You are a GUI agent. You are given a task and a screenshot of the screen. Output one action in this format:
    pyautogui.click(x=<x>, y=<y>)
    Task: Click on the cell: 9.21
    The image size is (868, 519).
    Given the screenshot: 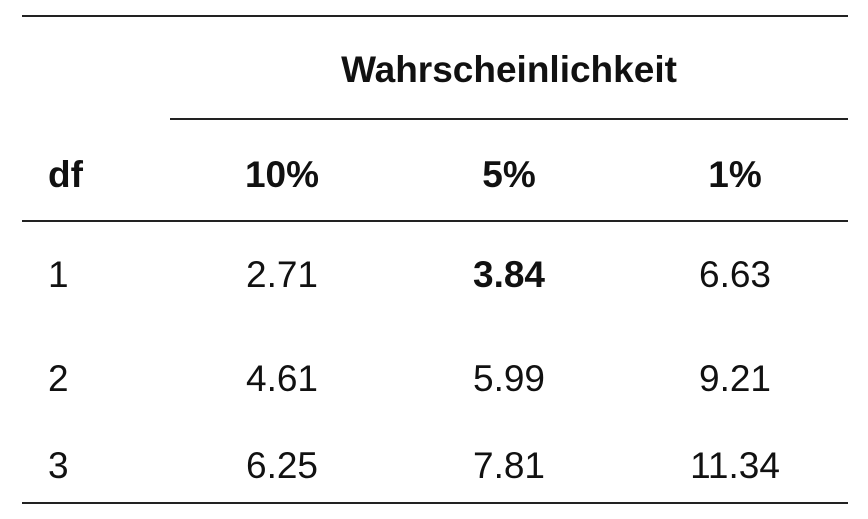 What is the action you would take?
    pyautogui.click(x=735, y=378)
    